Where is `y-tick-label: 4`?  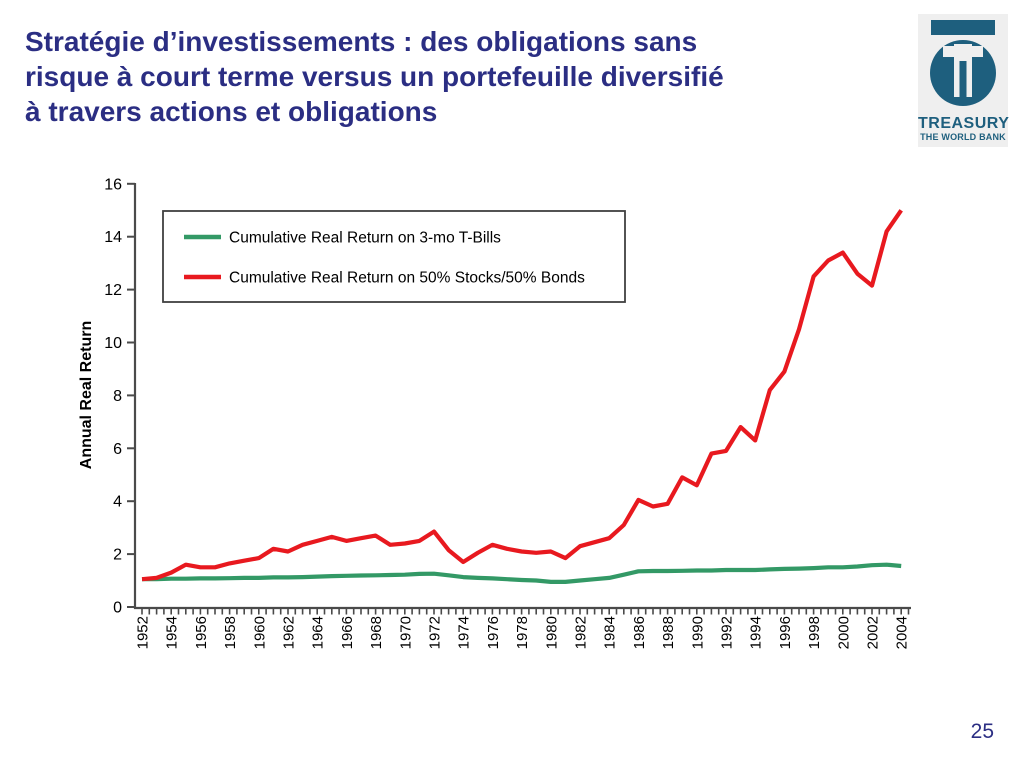
y-tick-label: 4 is located at coordinates (117, 502).